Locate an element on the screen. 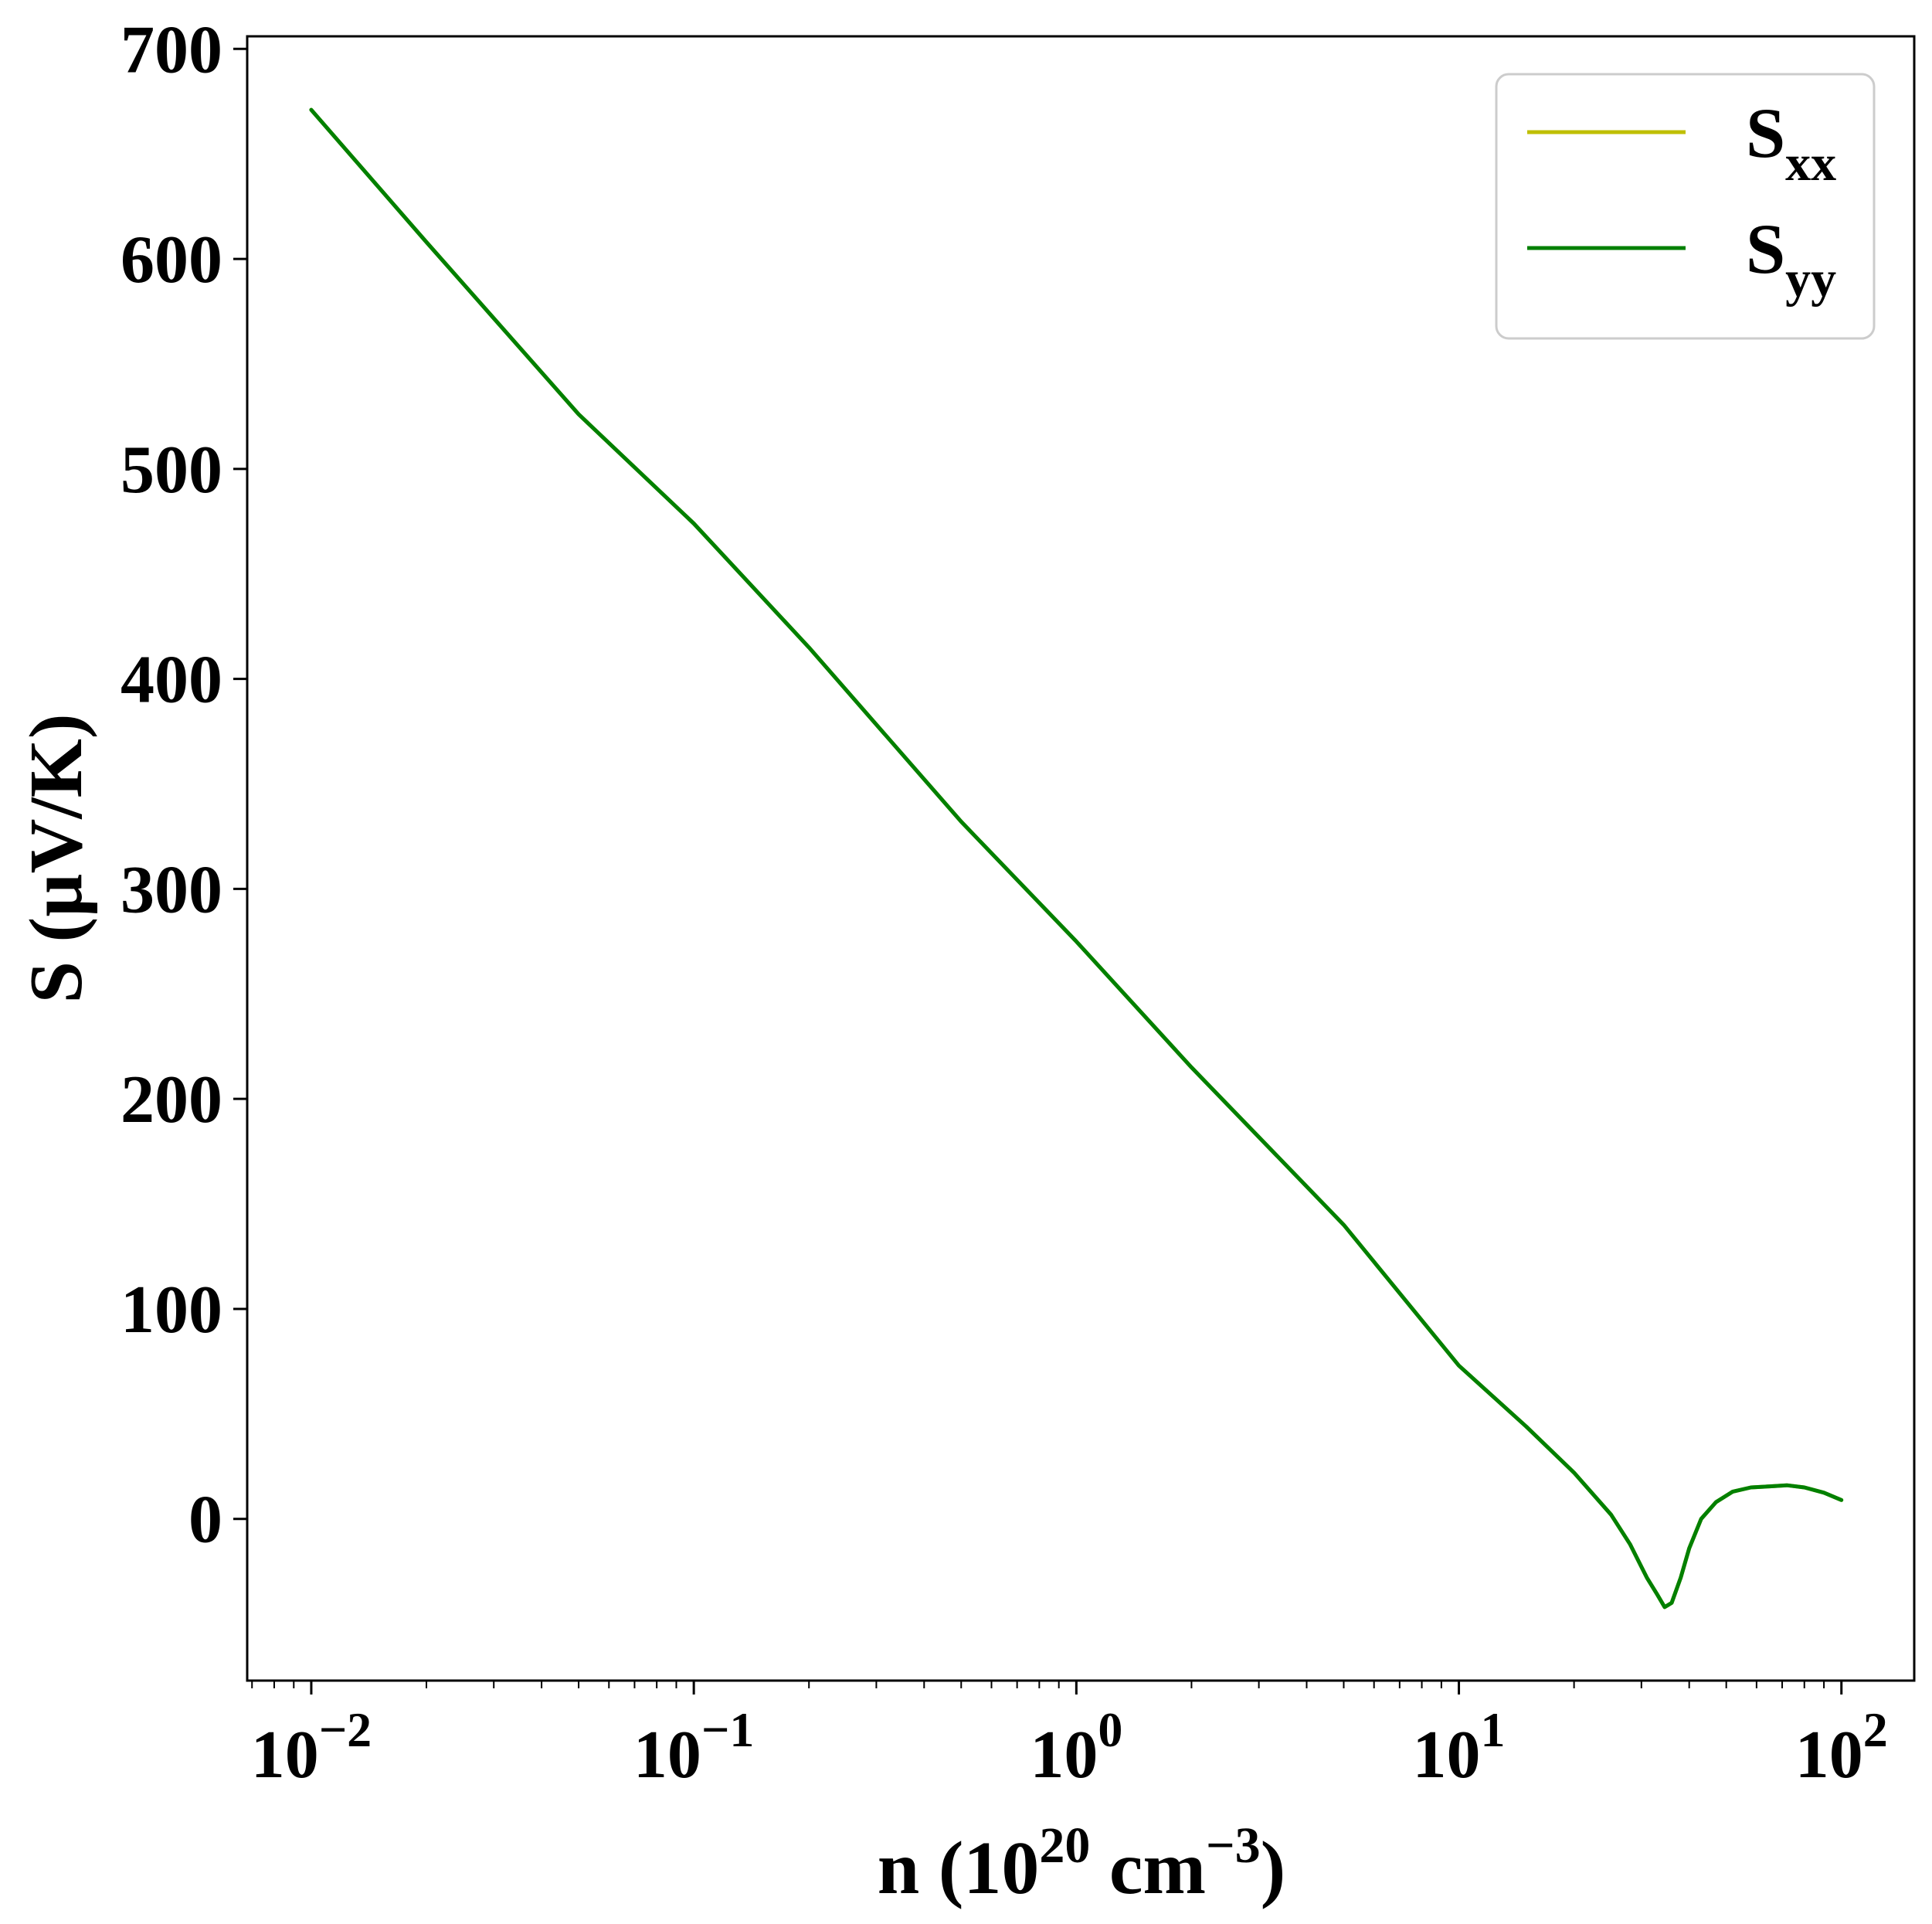 The width and height of the screenshot is (1932, 1924). x-tick-label: 10⁰ is located at coordinates (1076, 1747).